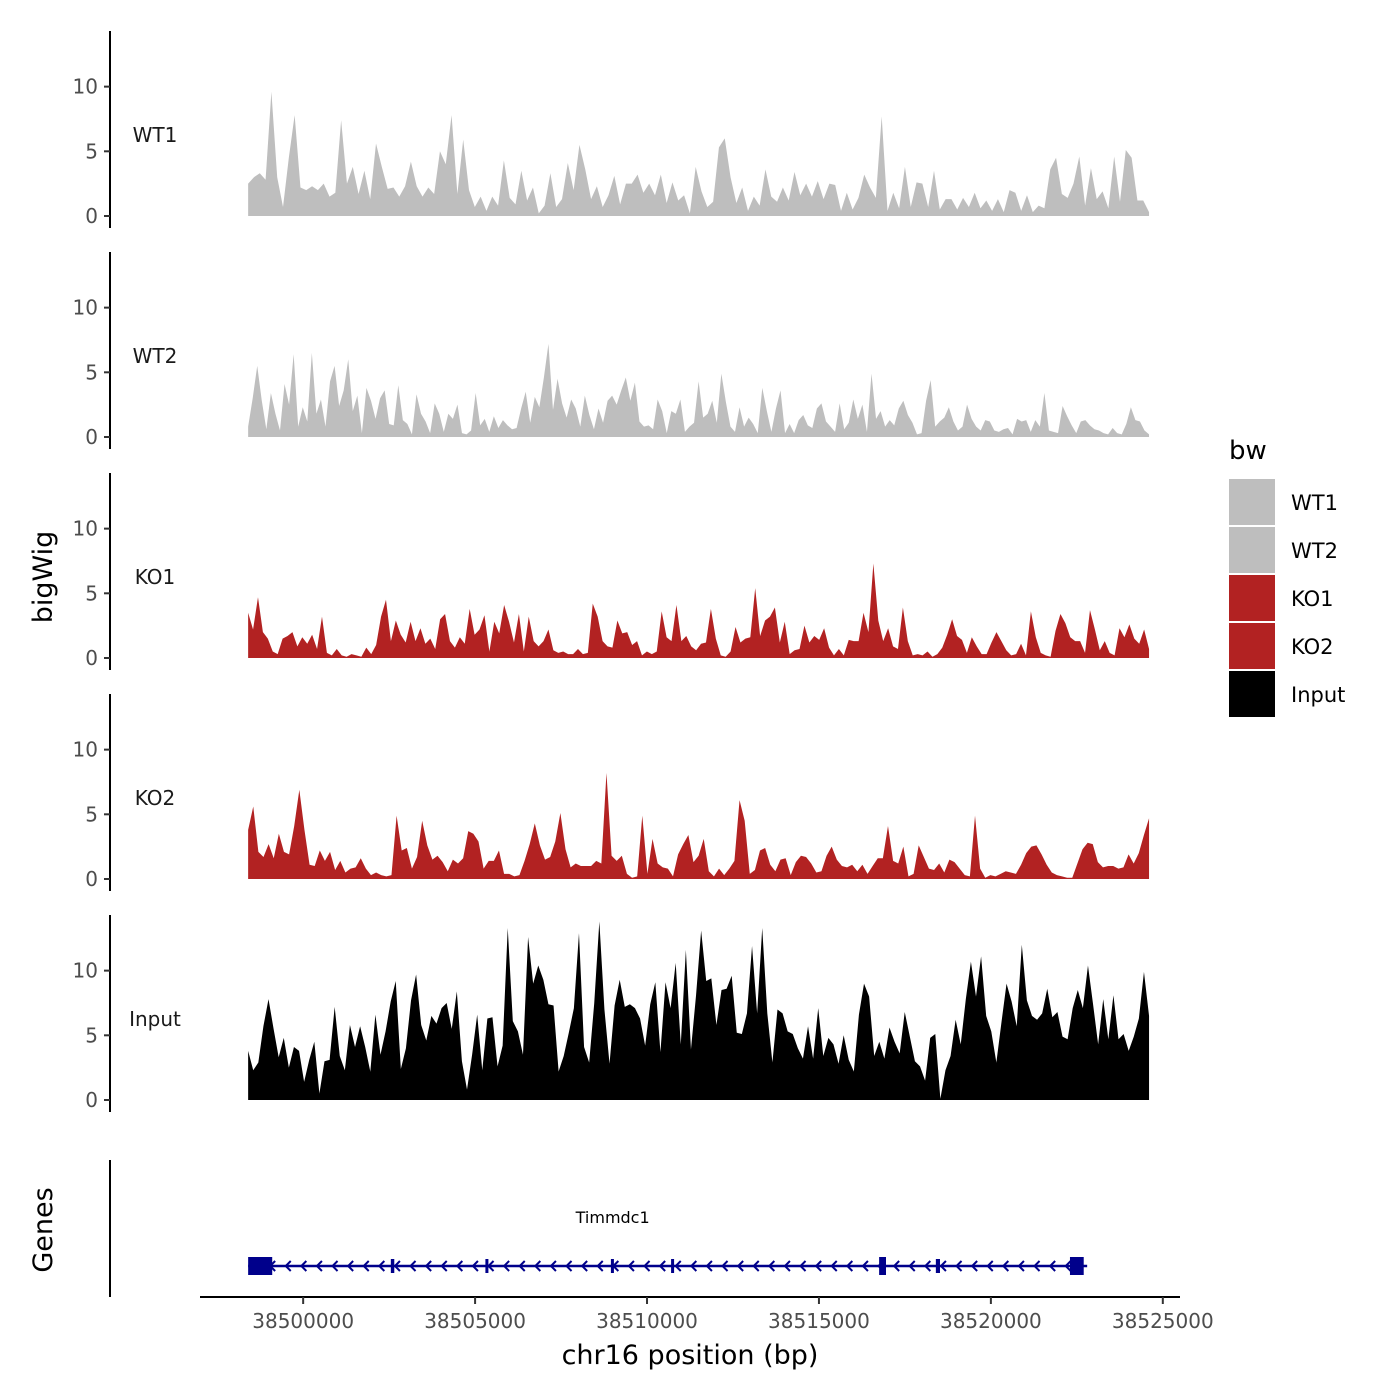 The width and height of the screenshot is (1400, 1400). I want to click on track-wt2: 0 5 10 WT2, so click(611, 350).